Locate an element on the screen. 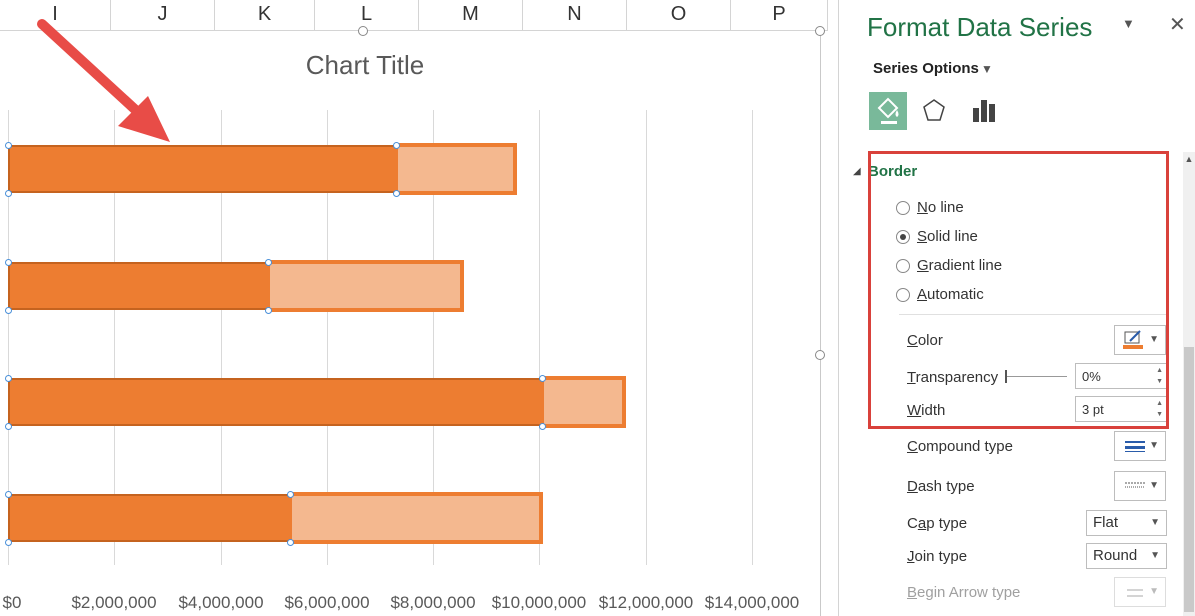 The width and height of the screenshot is (1195, 616). column-label: L is located at coordinates (366, 14).